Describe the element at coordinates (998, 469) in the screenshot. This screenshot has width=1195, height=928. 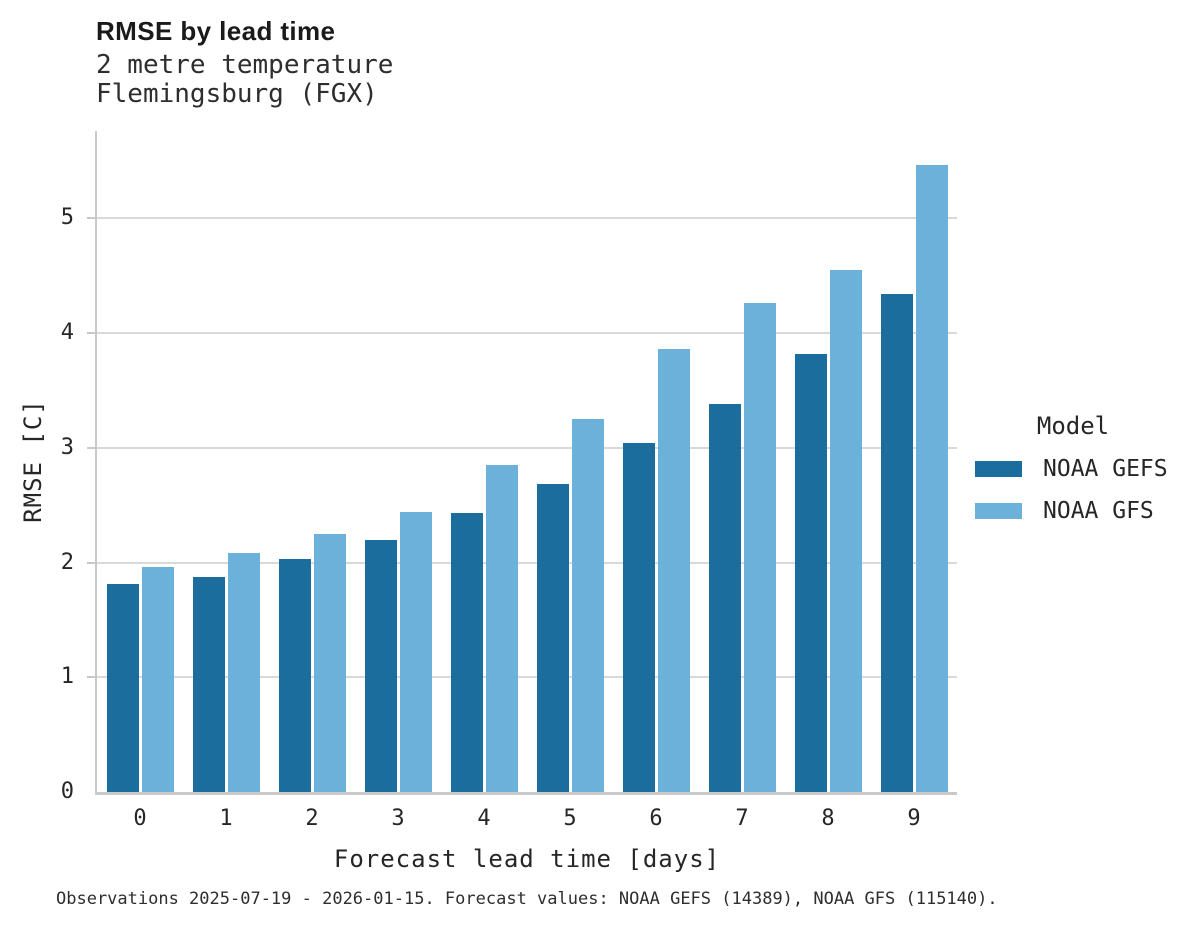
I see `legend-swatch-noaa-gefs` at that location.